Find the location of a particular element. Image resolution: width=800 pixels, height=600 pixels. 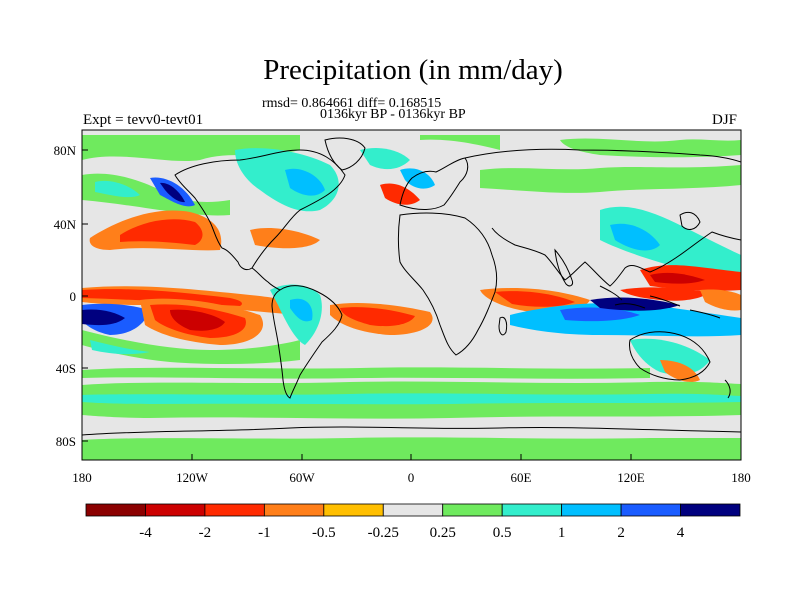

colorbar-label: 4 is located at coordinates (681, 533).